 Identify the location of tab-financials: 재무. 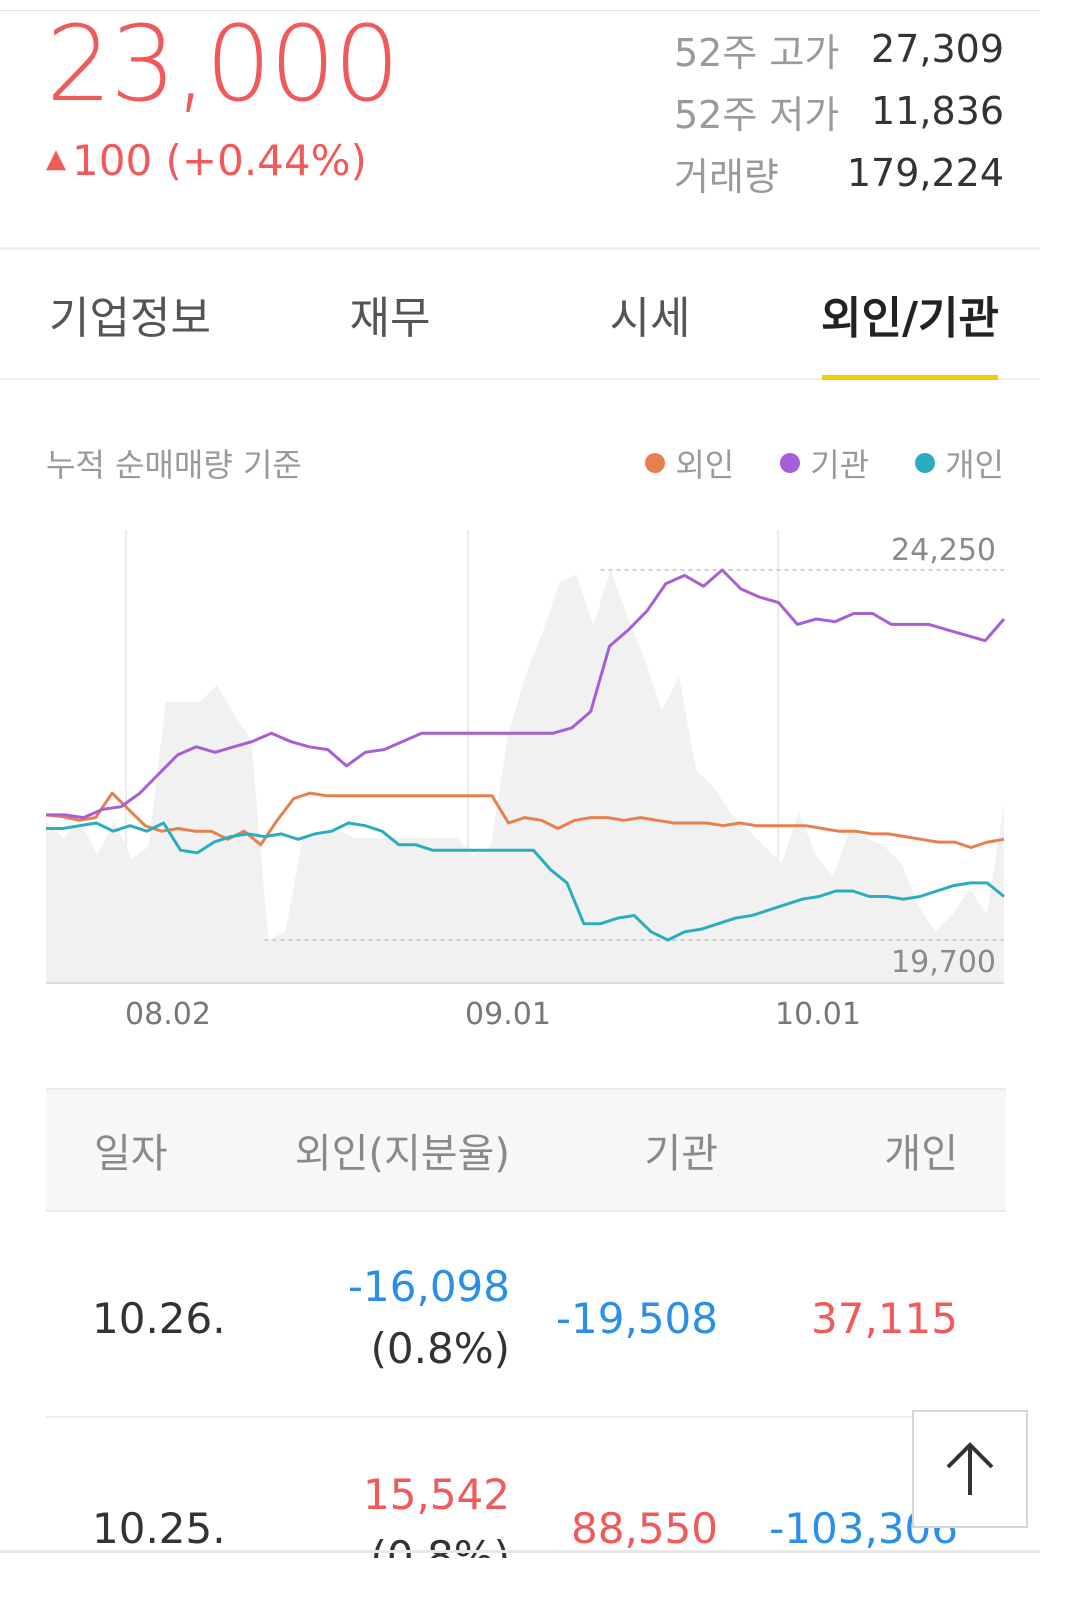
(390, 318).